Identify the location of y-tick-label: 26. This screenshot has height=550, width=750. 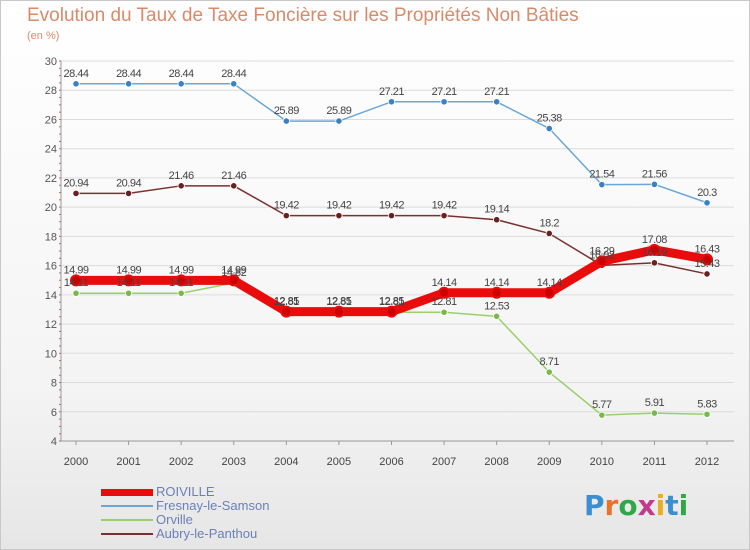
(51, 120).